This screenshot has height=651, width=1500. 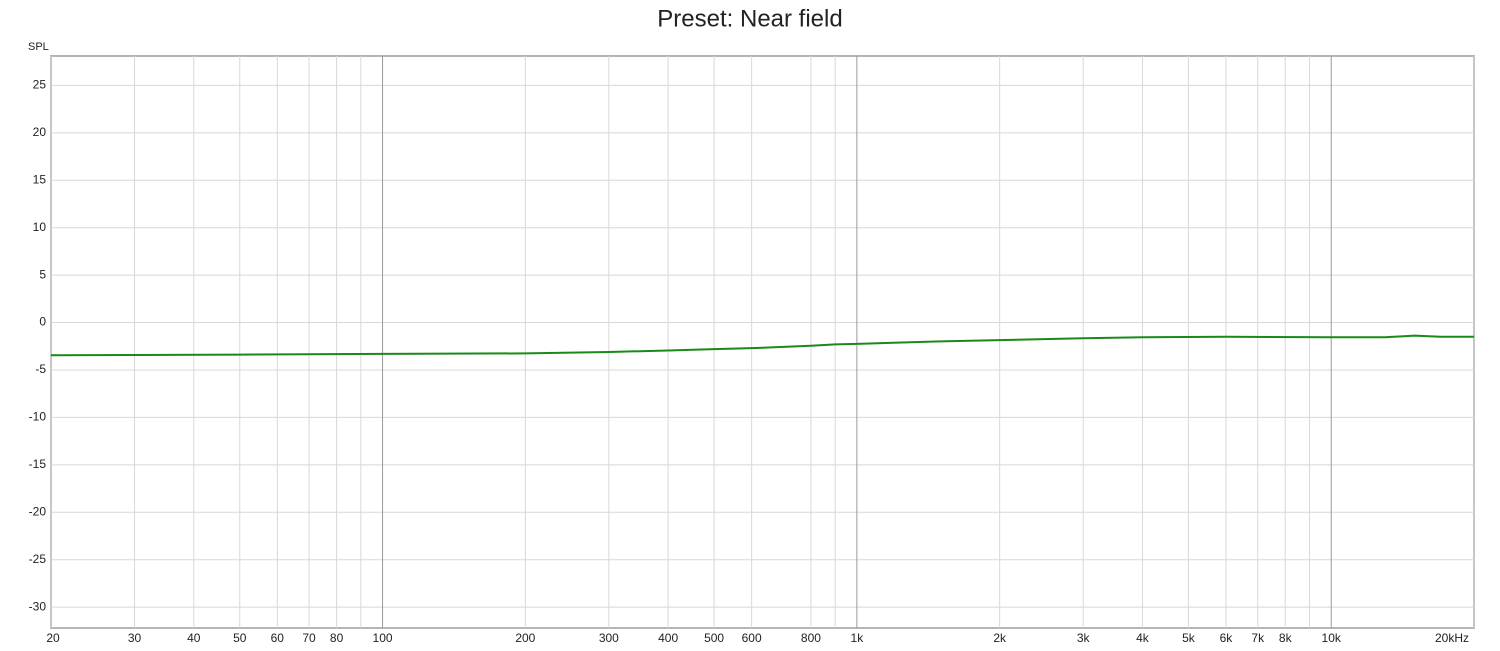 I want to click on x-tick-label: 300, so click(x=609, y=638).